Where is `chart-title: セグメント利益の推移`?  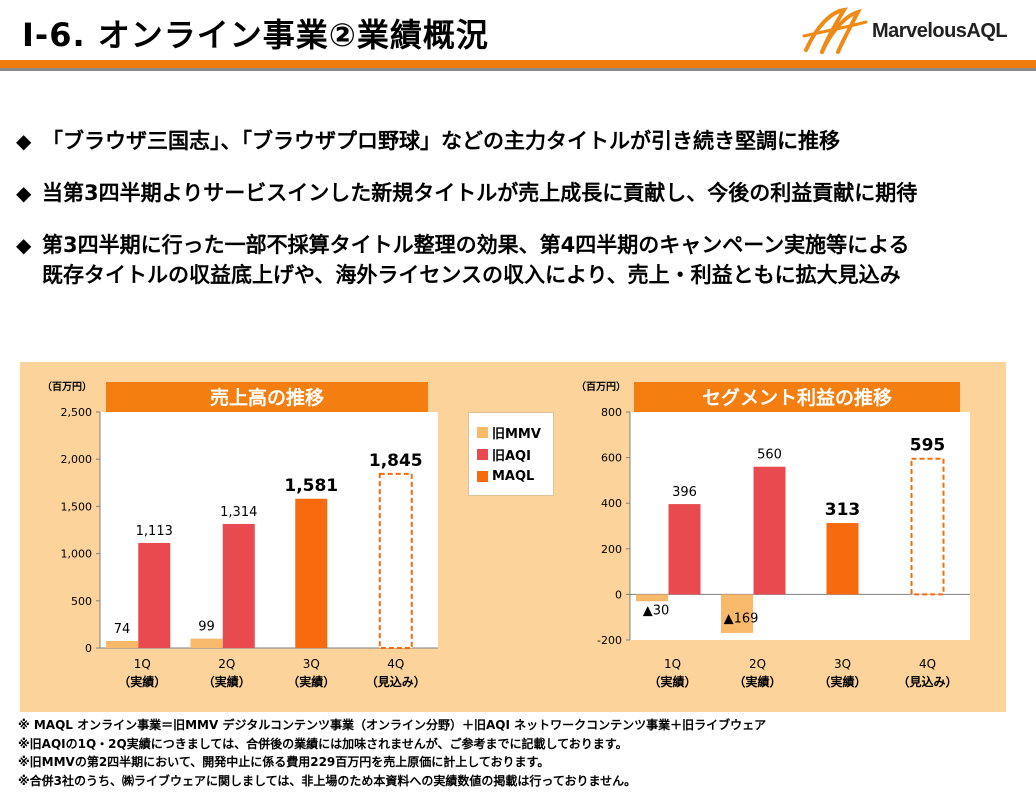
chart-title: セグメント利益の推移 is located at coordinates (797, 397).